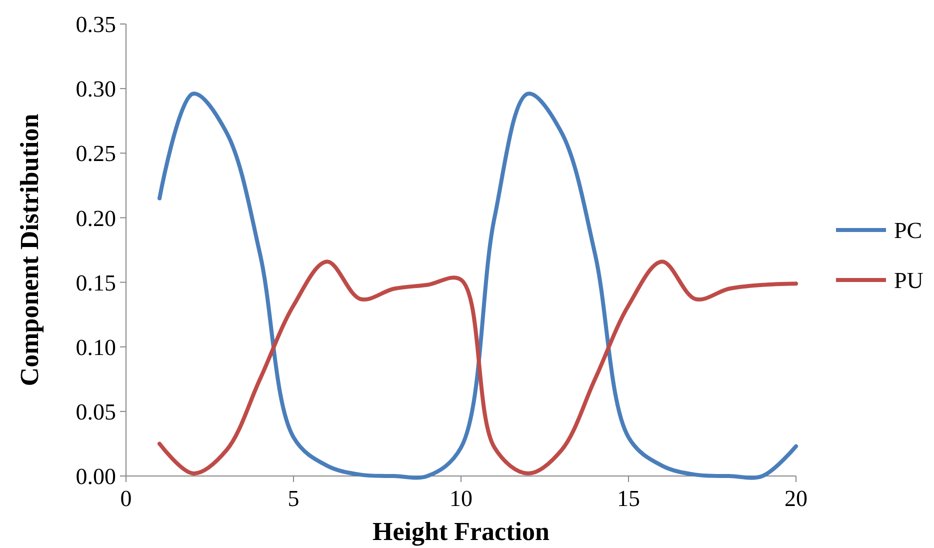 The height and width of the screenshot is (548, 934). I want to click on legend-label: PU, so click(909, 281).